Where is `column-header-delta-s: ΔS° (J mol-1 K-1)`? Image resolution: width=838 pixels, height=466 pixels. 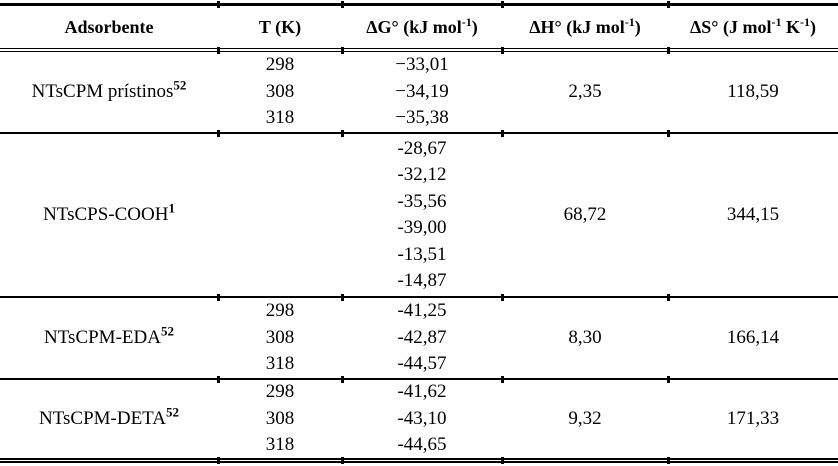
column-header-delta-s: ΔS° (J mol-1 K-1) is located at coordinates (753, 27).